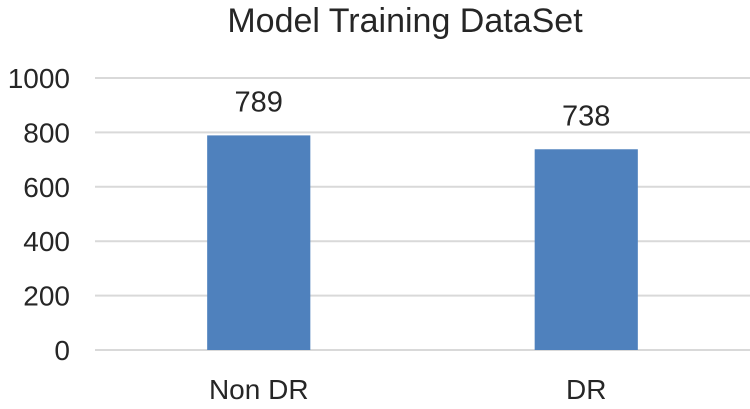 The height and width of the screenshot is (409, 750). I want to click on data-label: 738, so click(586, 116).